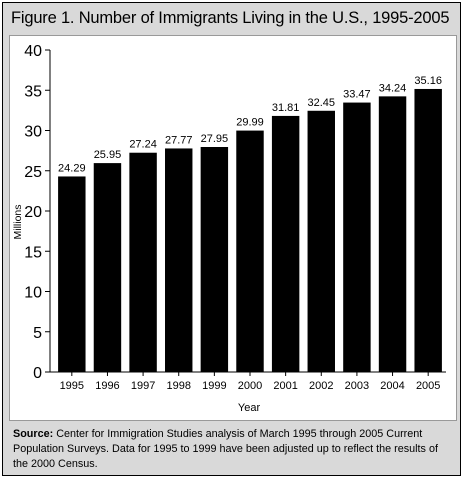 This screenshot has width=465, height=480. What do you see at coordinates (72, 386) in the screenshot?
I see `x-tick-label: 1995` at bounding box center [72, 386].